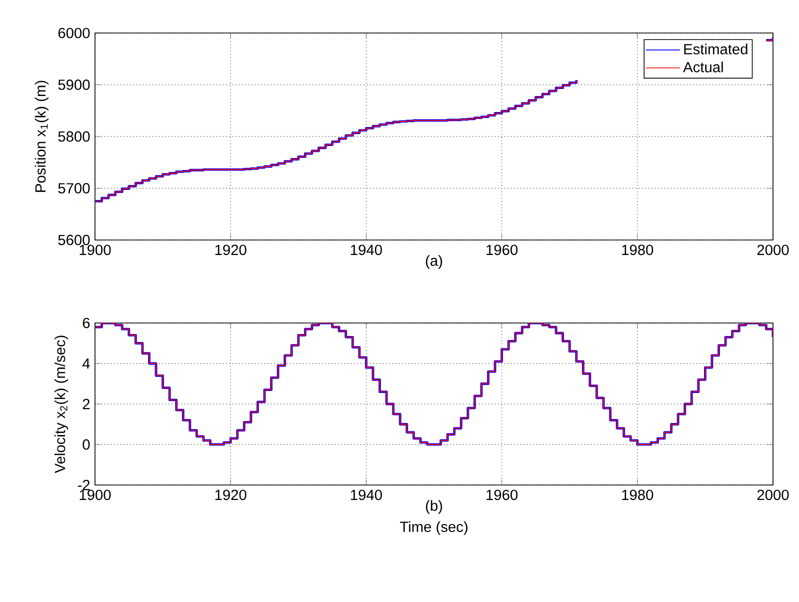  What do you see at coordinates (716, 49) in the screenshot?
I see `legend-label: Estimated` at bounding box center [716, 49].